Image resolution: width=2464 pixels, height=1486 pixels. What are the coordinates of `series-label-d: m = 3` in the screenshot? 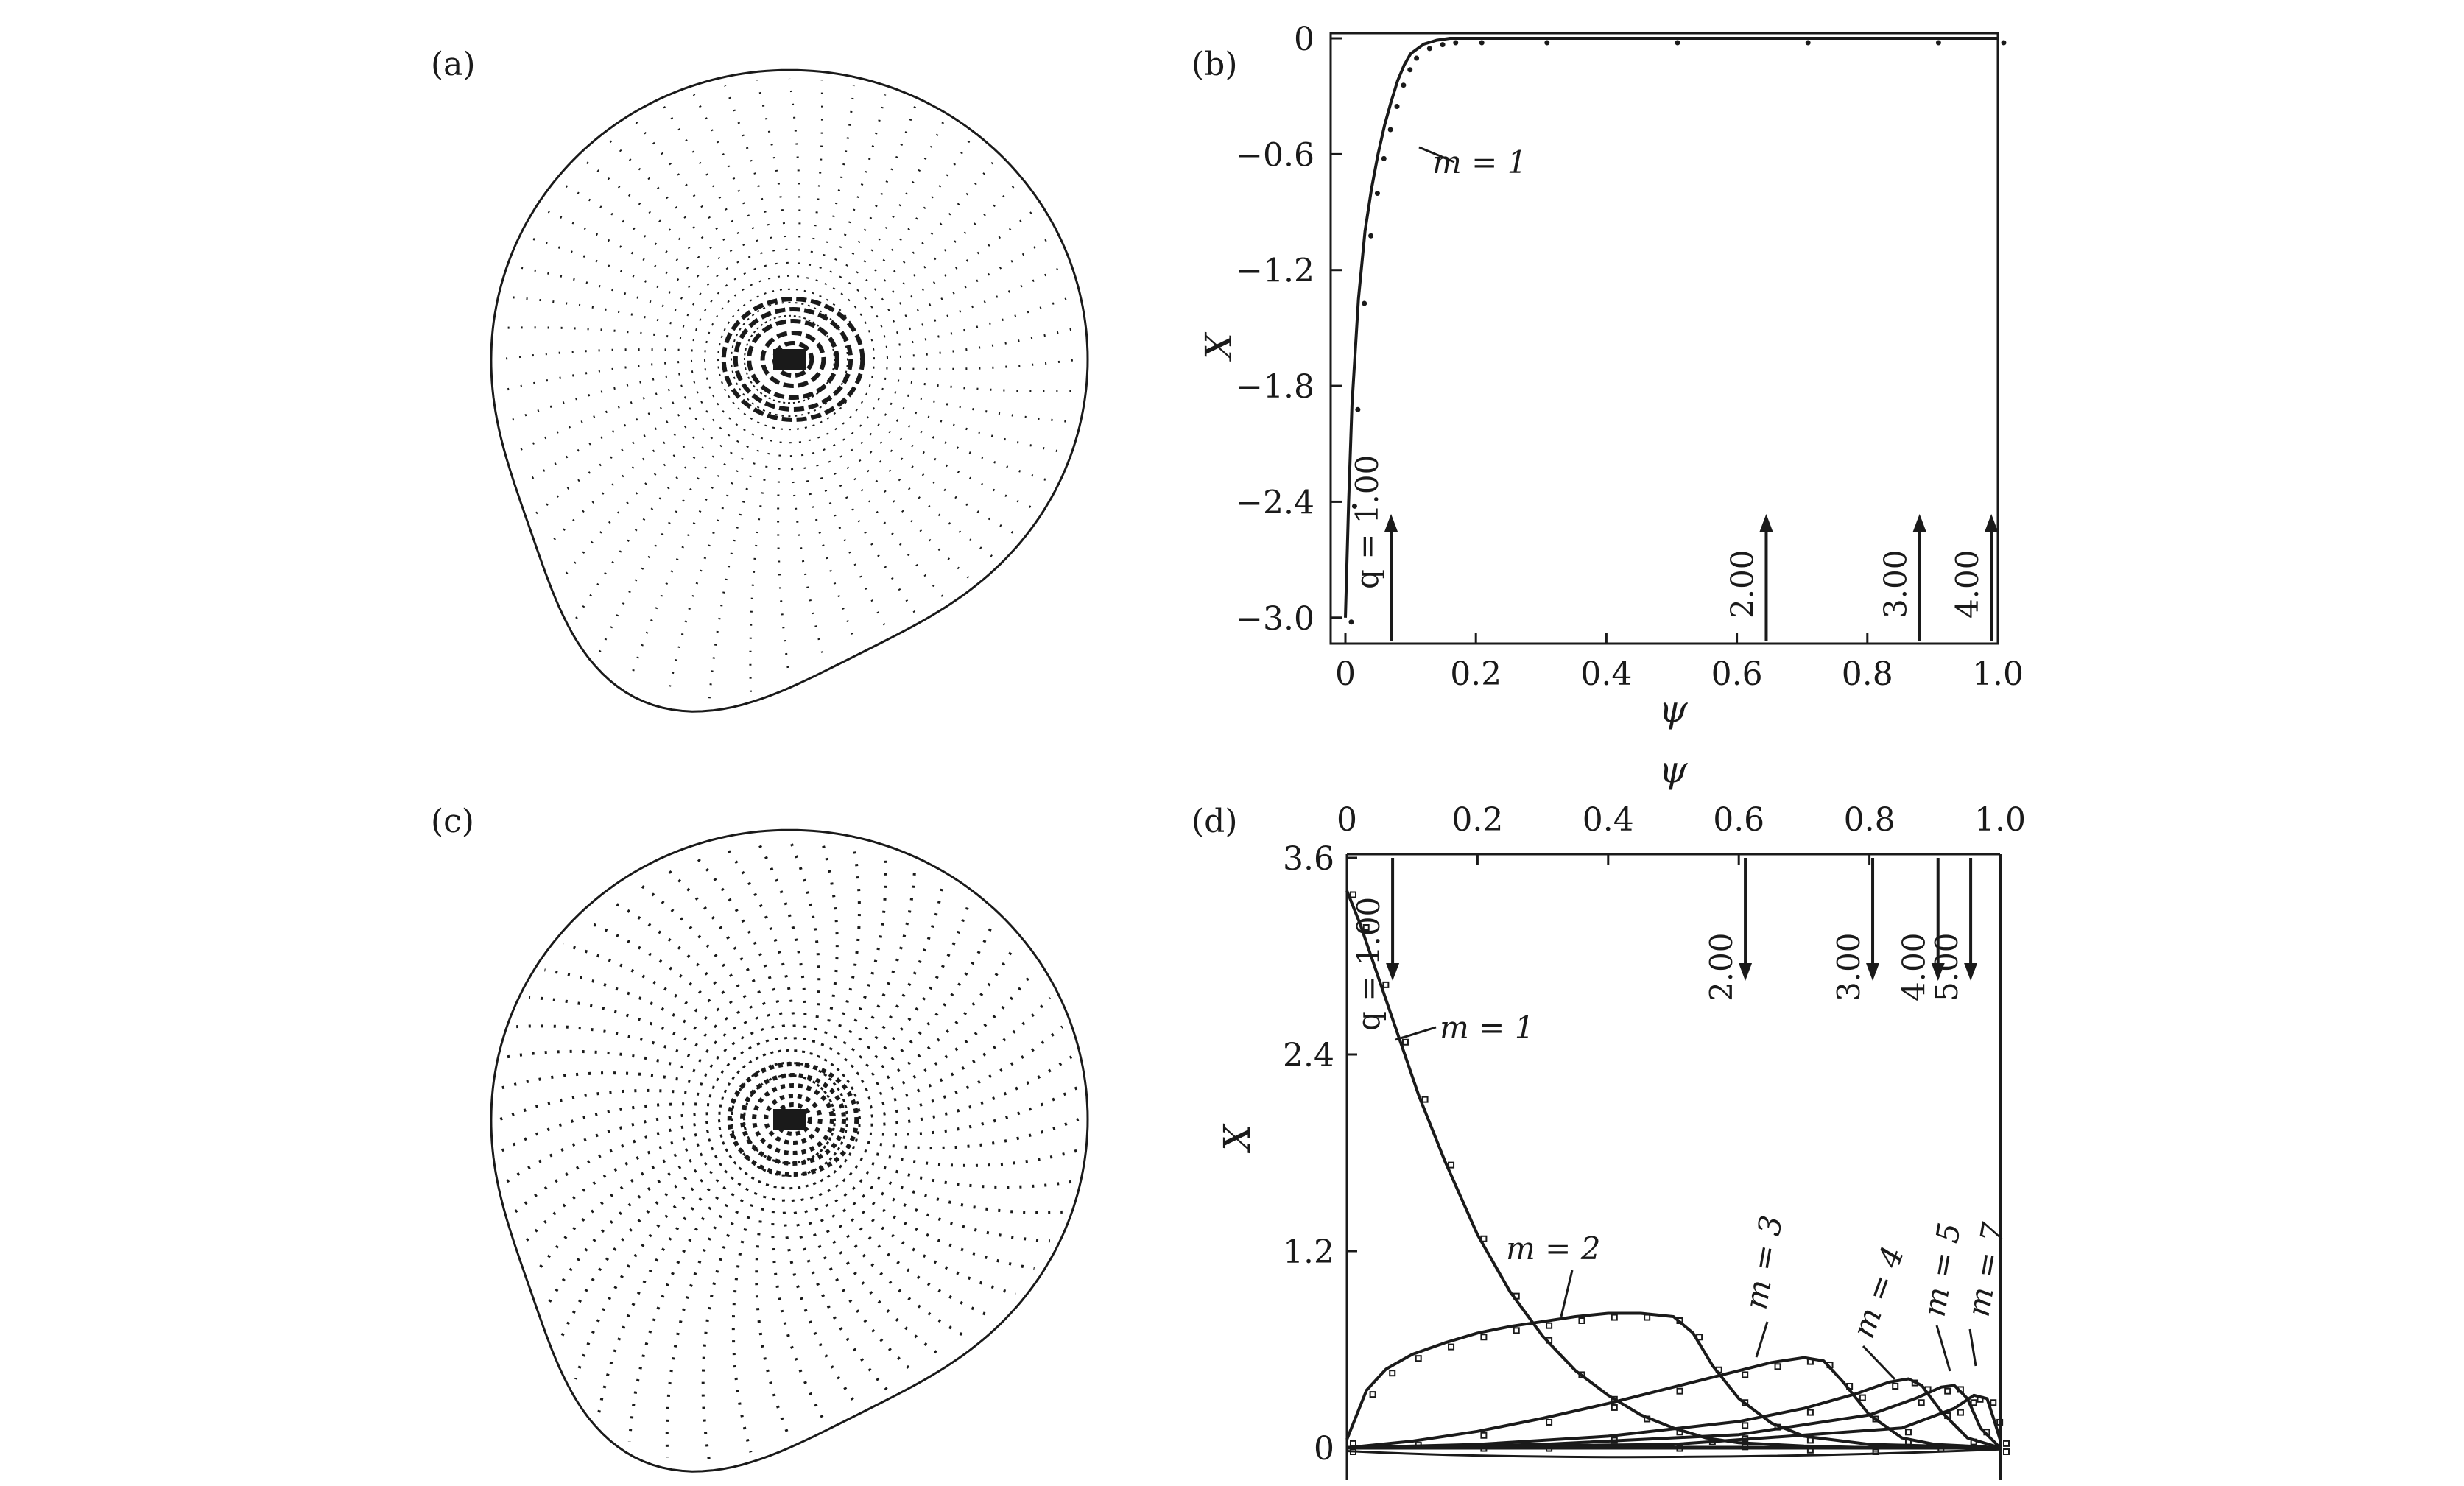 It's located at (1764, 1262).